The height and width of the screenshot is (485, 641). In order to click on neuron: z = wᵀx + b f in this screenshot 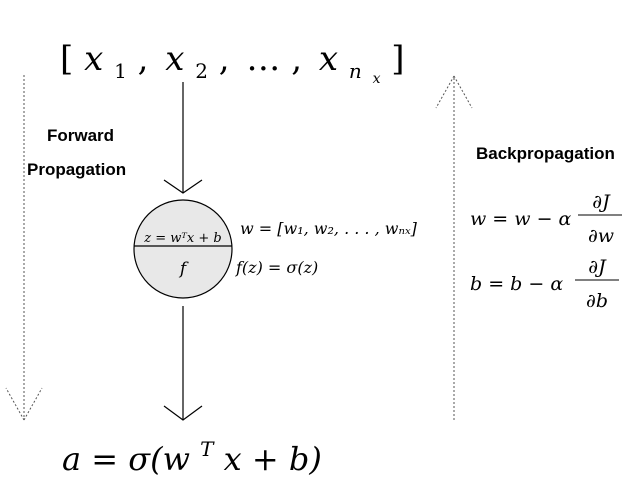, I will do `click(183, 249)`.